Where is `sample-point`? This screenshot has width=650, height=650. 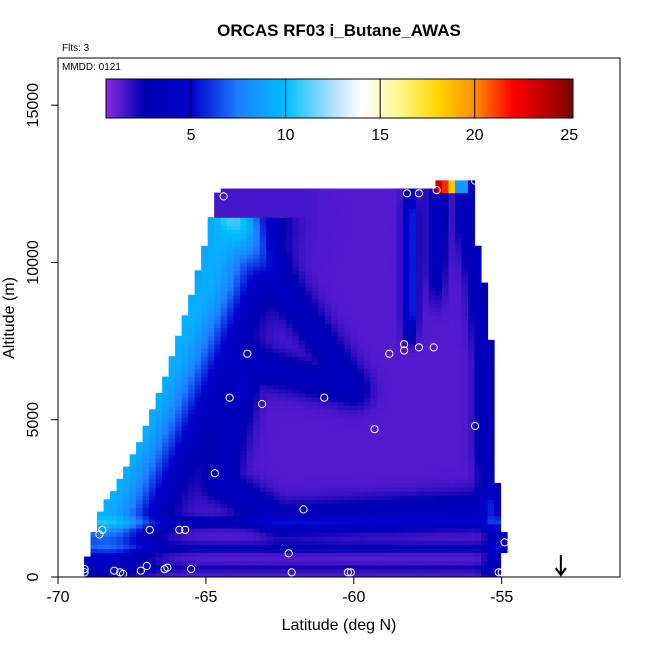
sample-point is located at coordinates (146, 566).